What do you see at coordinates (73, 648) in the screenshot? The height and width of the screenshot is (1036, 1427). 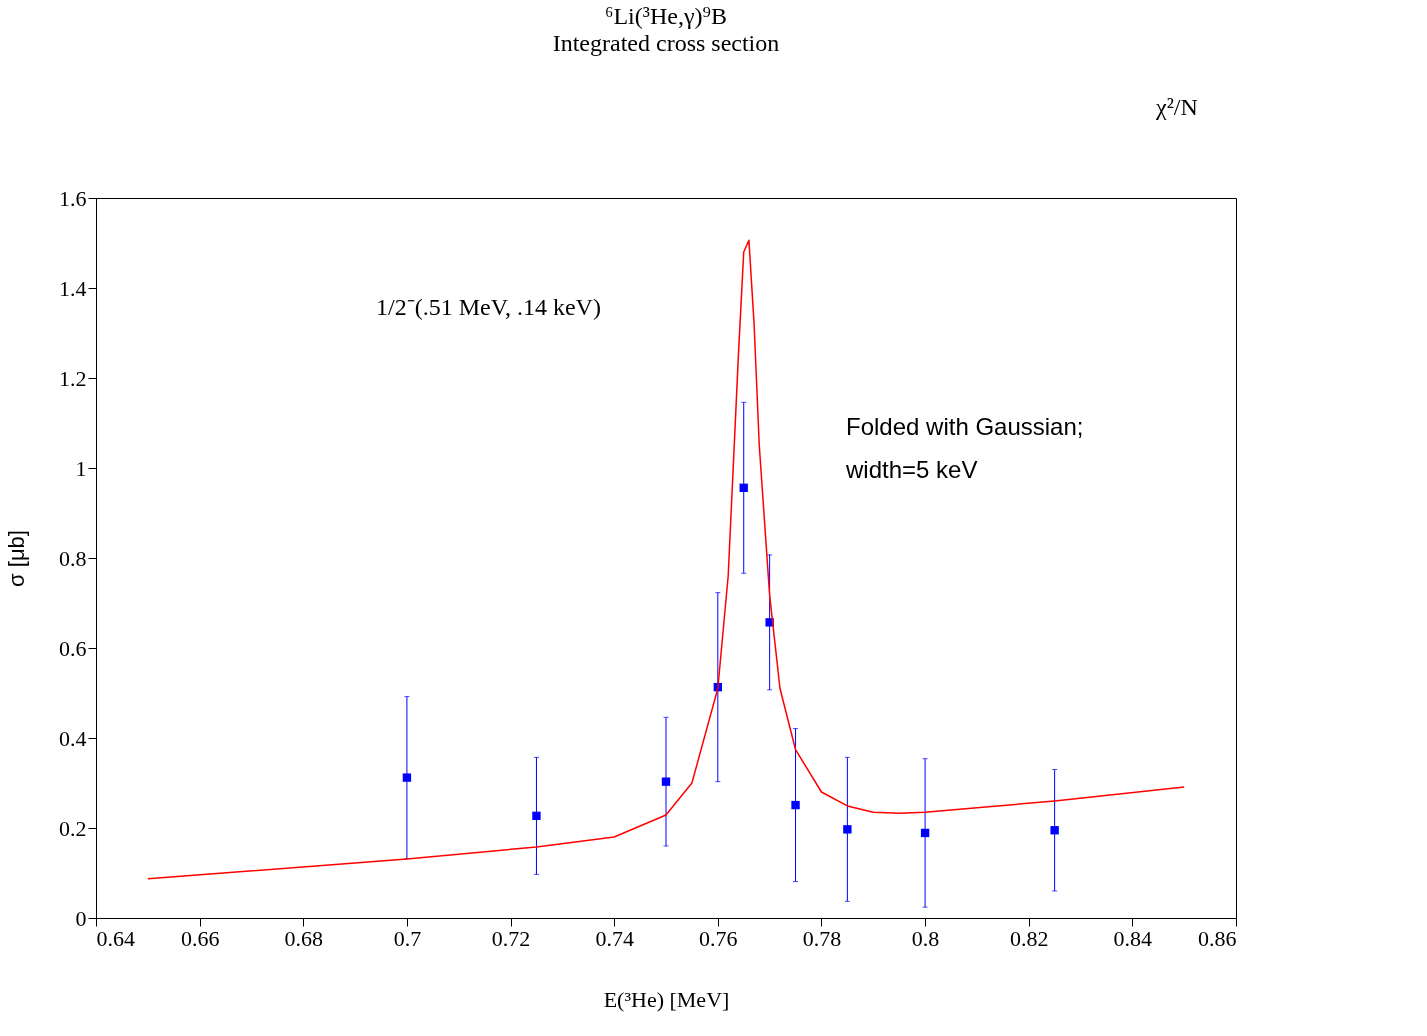 I see `y-tick-label: 0.6` at bounding box center [73, 648].